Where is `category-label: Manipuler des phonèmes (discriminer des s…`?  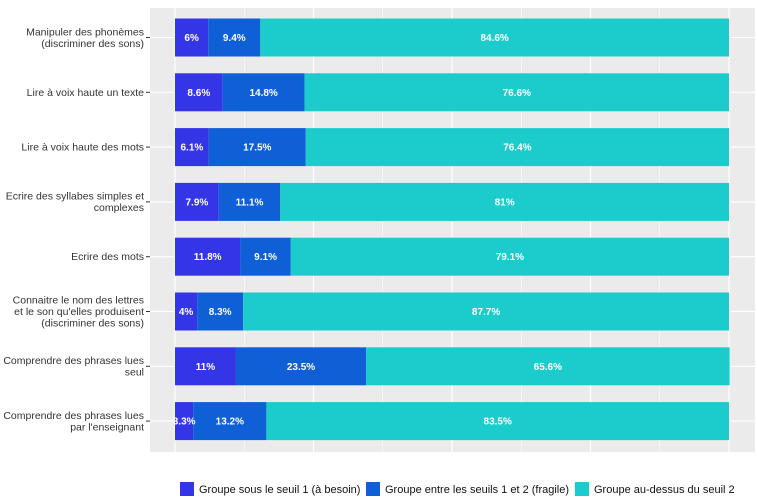
category-label: Manipuler des phonèmes (discriminer des s… is located at coordinates (85, 38).